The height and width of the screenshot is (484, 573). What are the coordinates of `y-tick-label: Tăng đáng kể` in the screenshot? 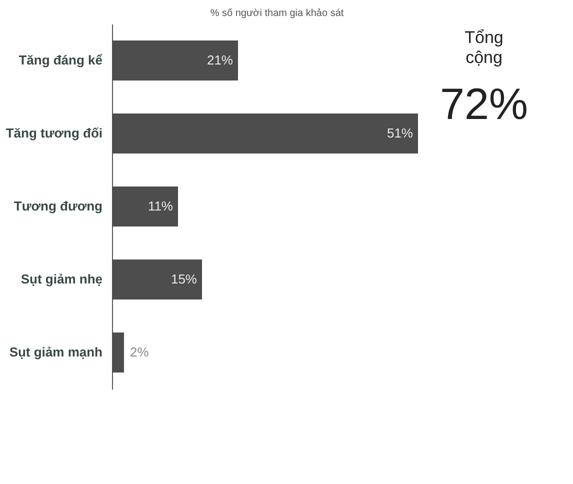 It's located at (60, 60).